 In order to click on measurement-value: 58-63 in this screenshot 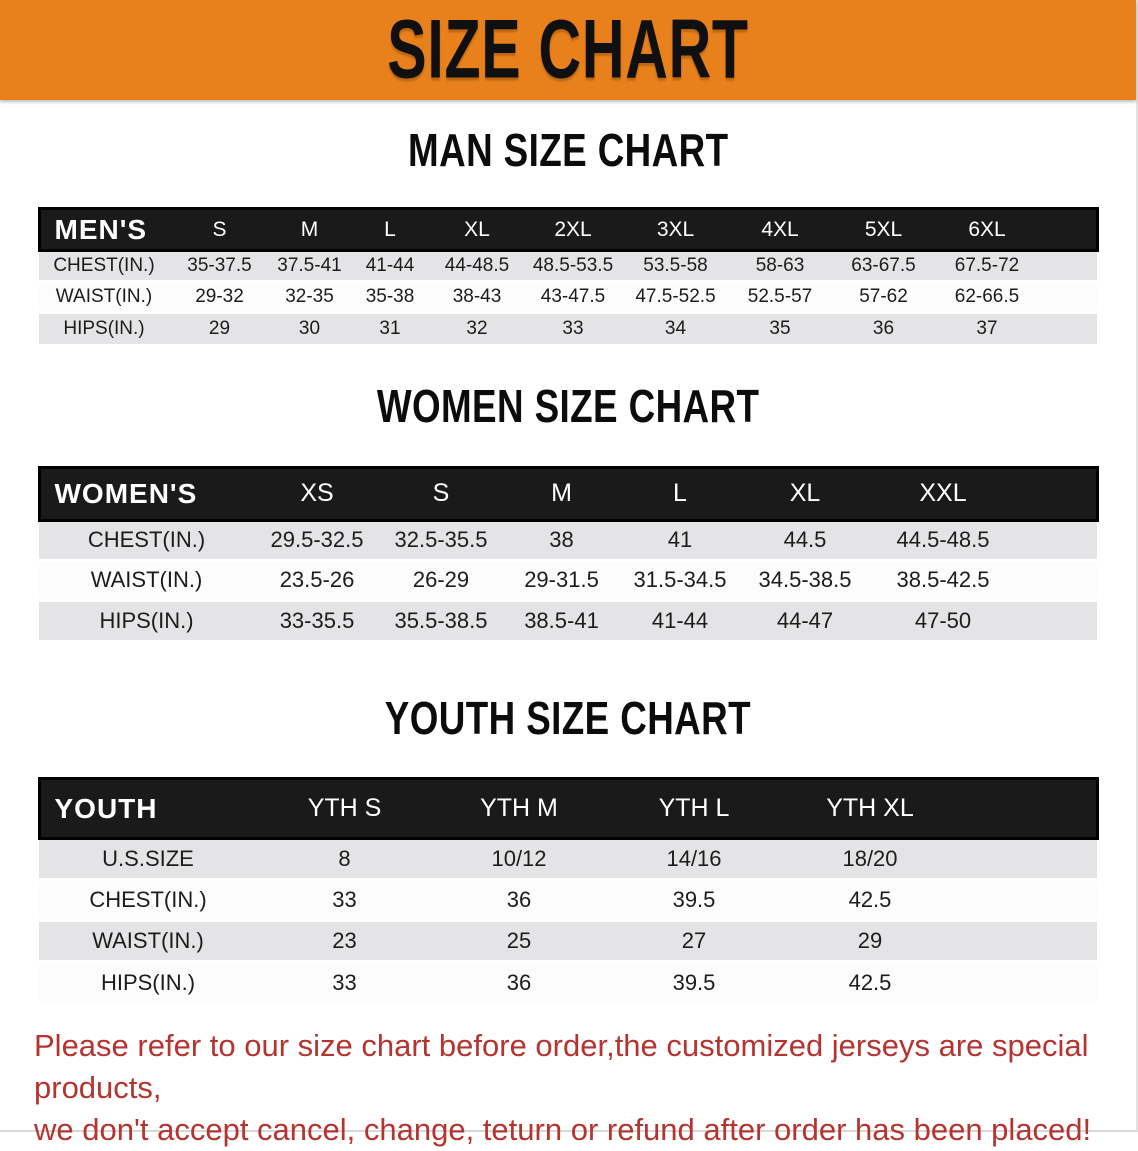, I will do `click(780, 265)`.